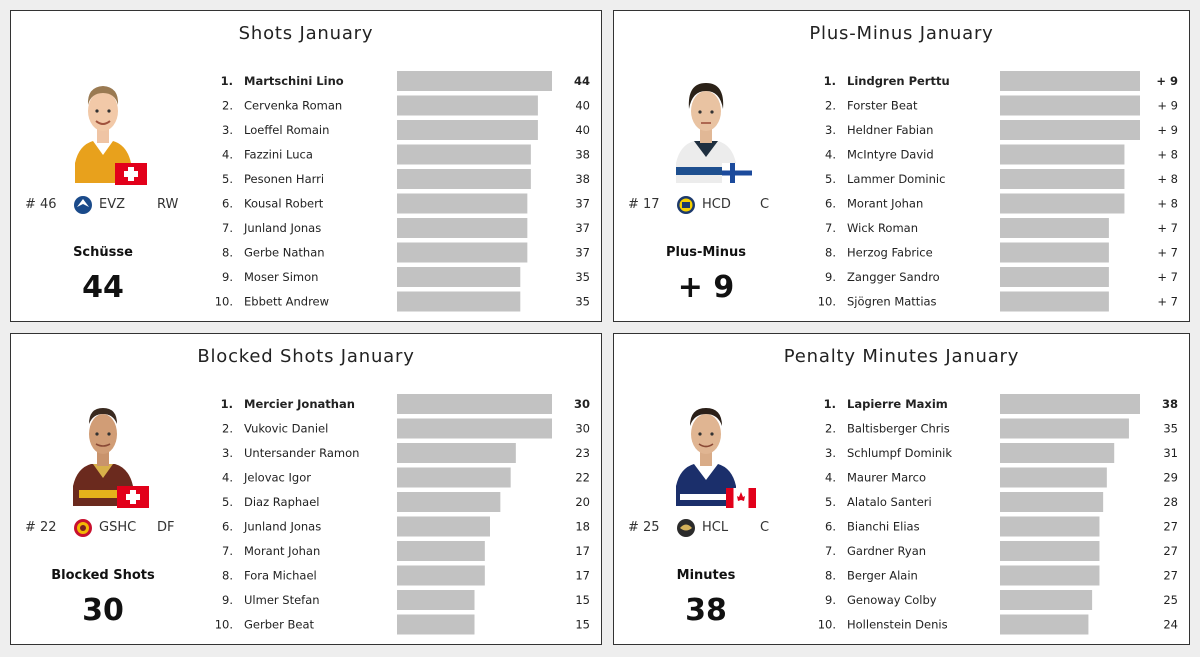 The height and width of the screenshot is (657, 1200). What do you see at coordinates (737, 173) in the screenshot?
I see `finnish-flag-icon` at bounding box center [737, 173].